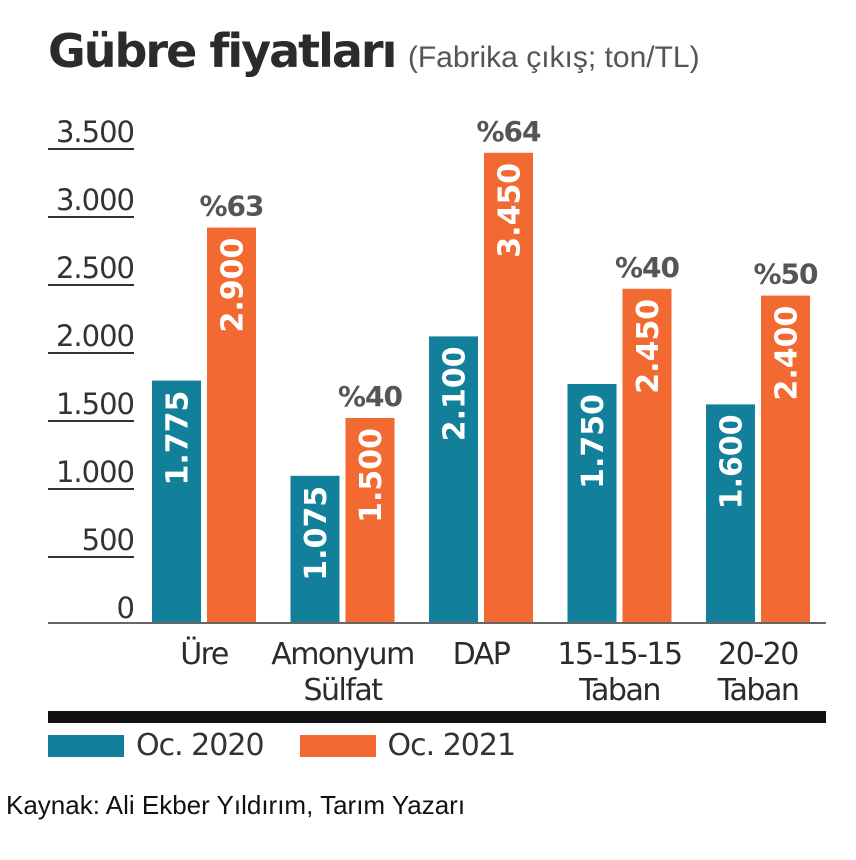 This screenshot has height=860, width=856. I want to click on y-tick-label: 2.000, so click(95, 336).